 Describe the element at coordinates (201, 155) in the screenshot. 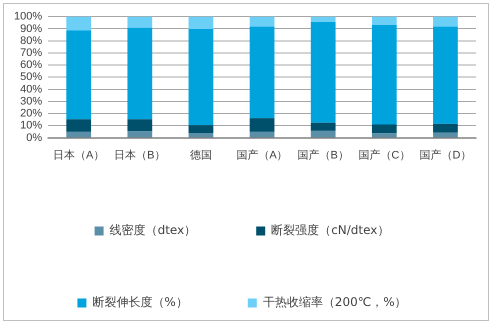

I see `x-tick-label: 德国` at that location.